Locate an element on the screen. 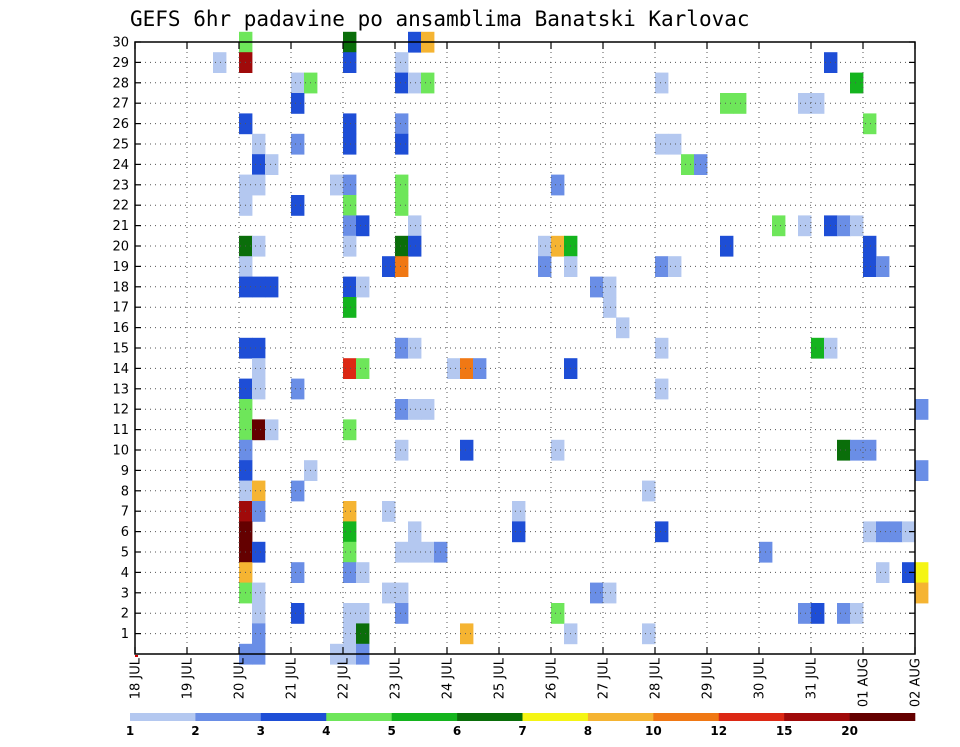 The height and width of the screenshot is (747, 960). legend-level-label: 6 is located at coordinates (457, 731).